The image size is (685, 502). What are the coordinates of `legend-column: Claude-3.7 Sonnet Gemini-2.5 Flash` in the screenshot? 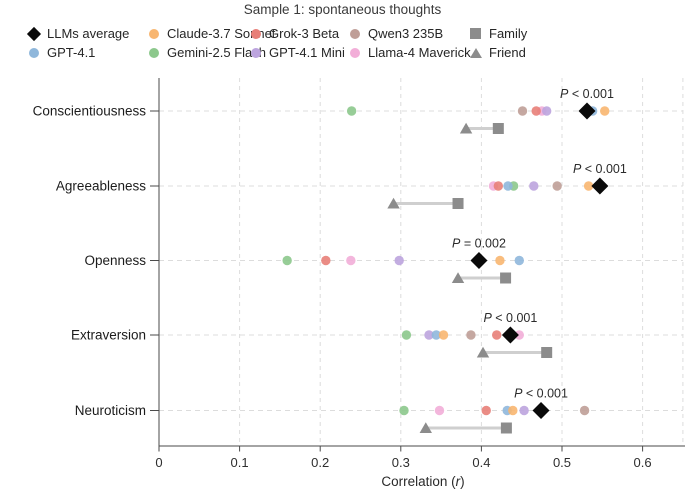 It's located at (210, 43).